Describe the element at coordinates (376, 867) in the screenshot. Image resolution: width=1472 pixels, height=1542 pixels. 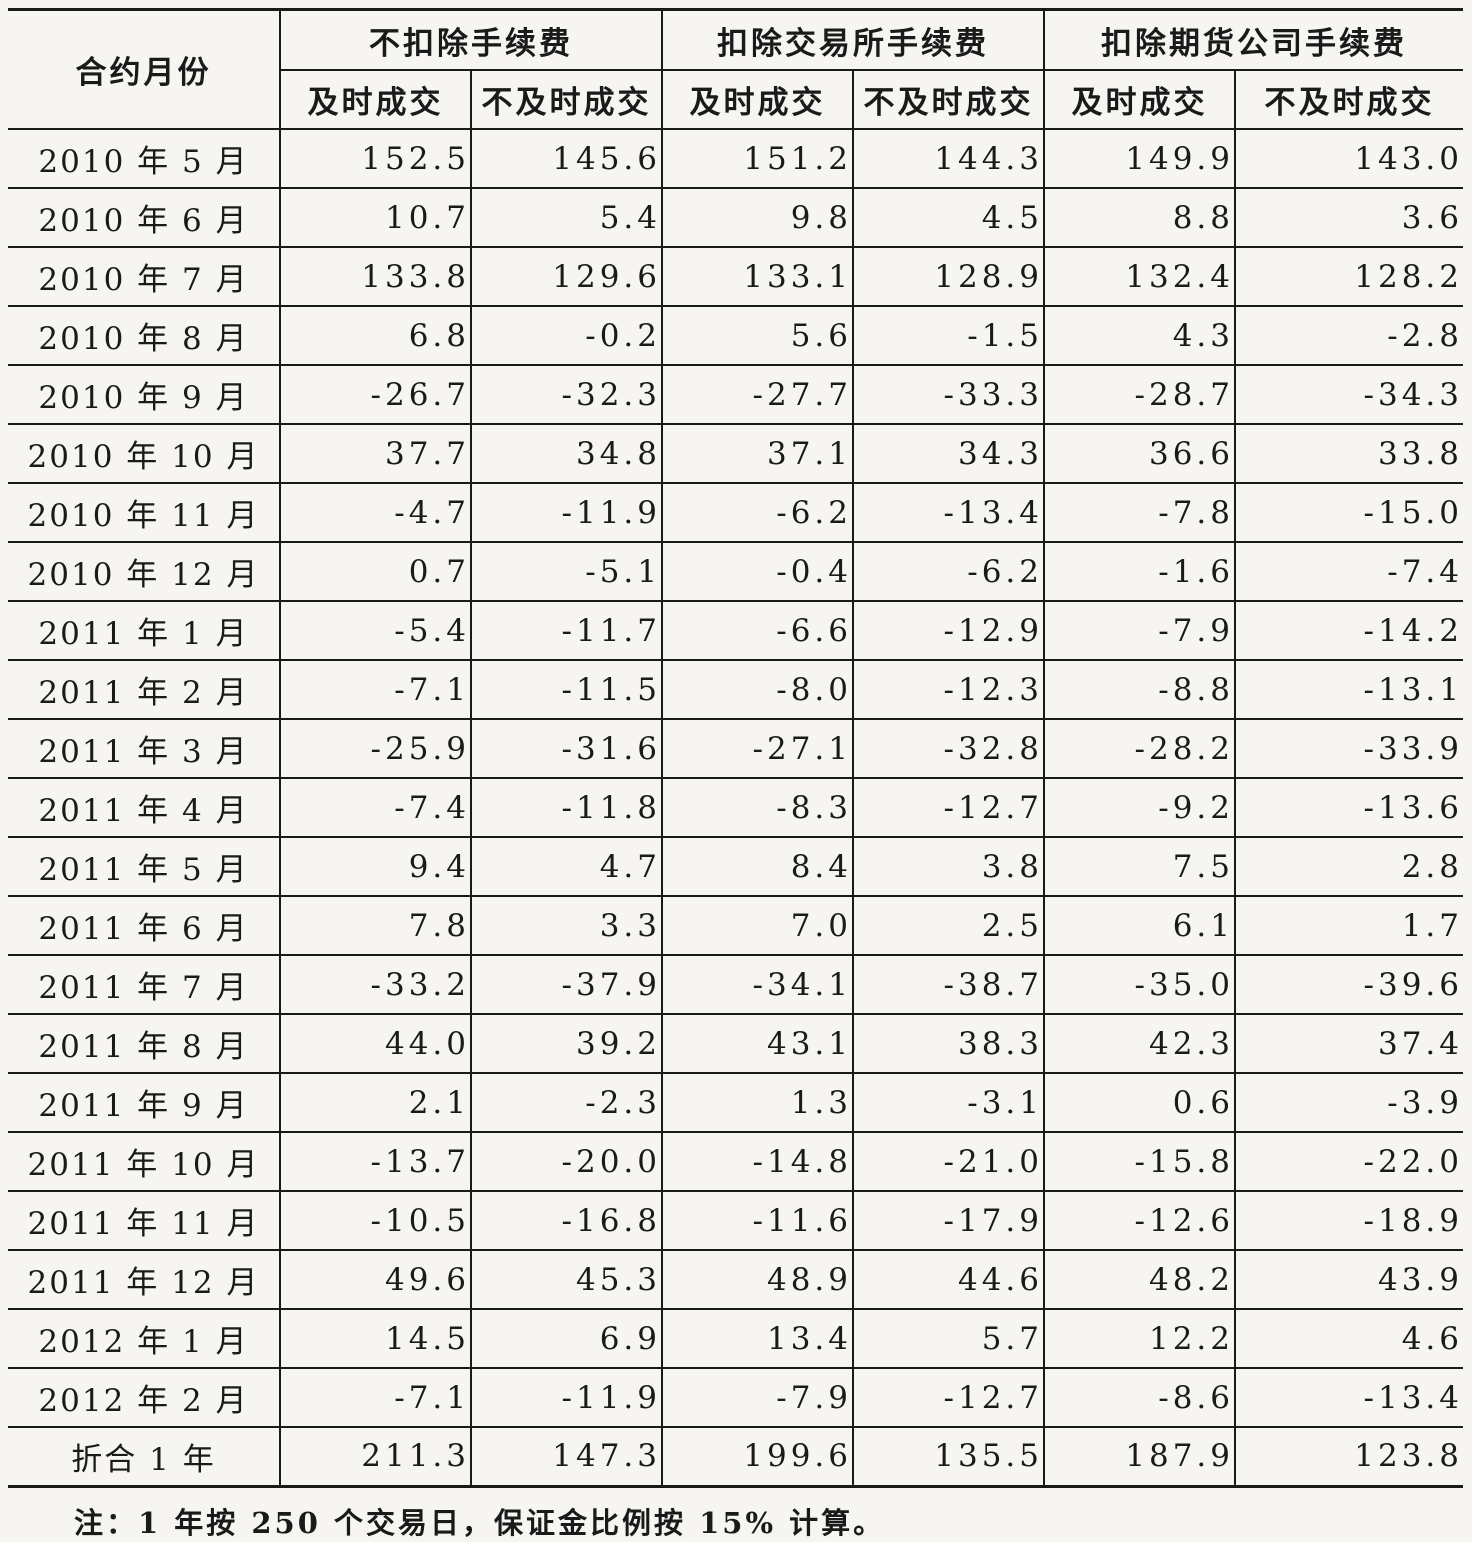
I see `value-cell: 9.4` at that location.